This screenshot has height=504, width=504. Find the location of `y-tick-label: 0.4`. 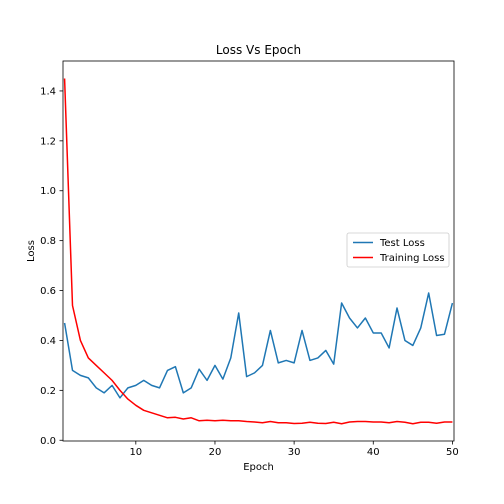

y-tick-label: 0.4 is located at coordinates (48, 341).